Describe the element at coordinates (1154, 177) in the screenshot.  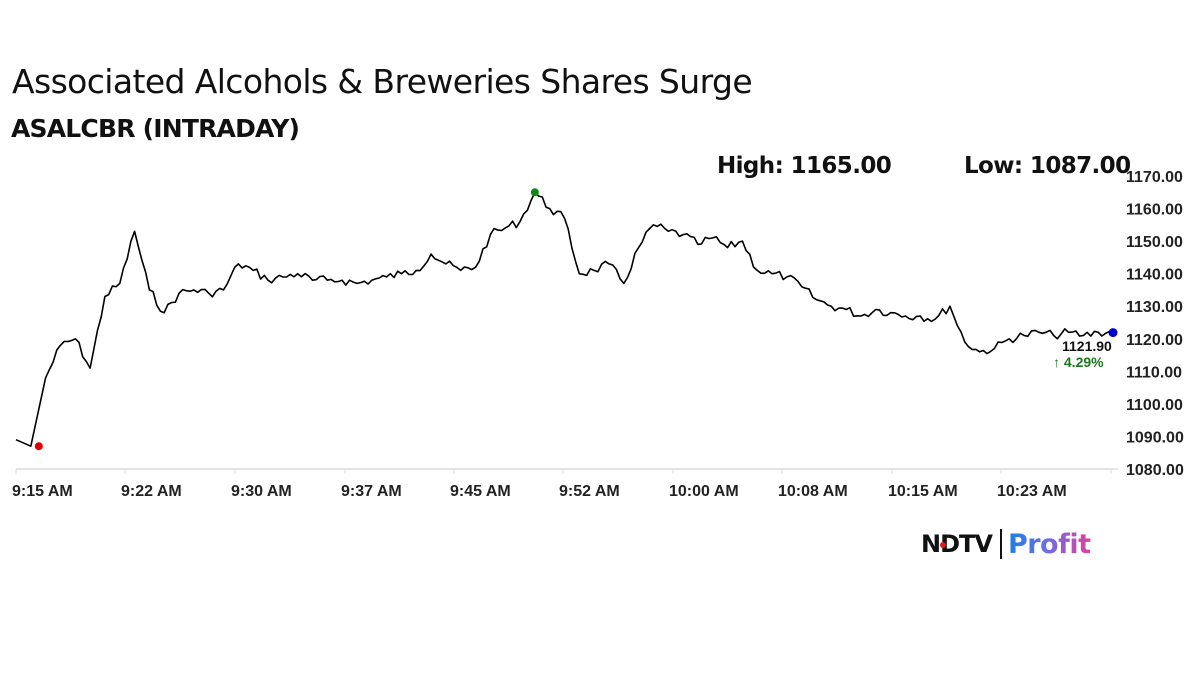
I see `y-tick-label: 1170.00` at that location.